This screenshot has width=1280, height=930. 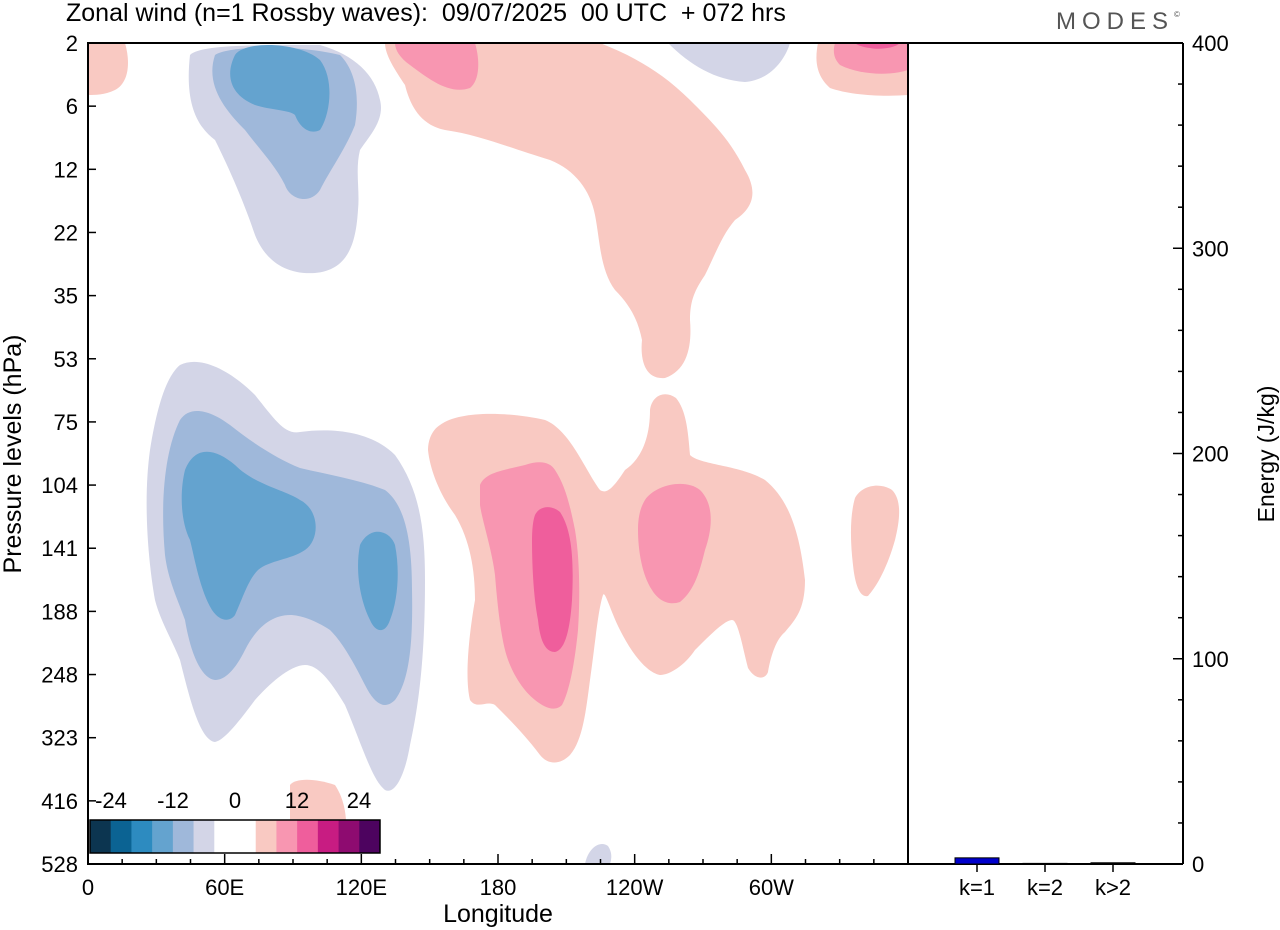 I want to click on y-tick-label: 6, so click(x=72, y=106).